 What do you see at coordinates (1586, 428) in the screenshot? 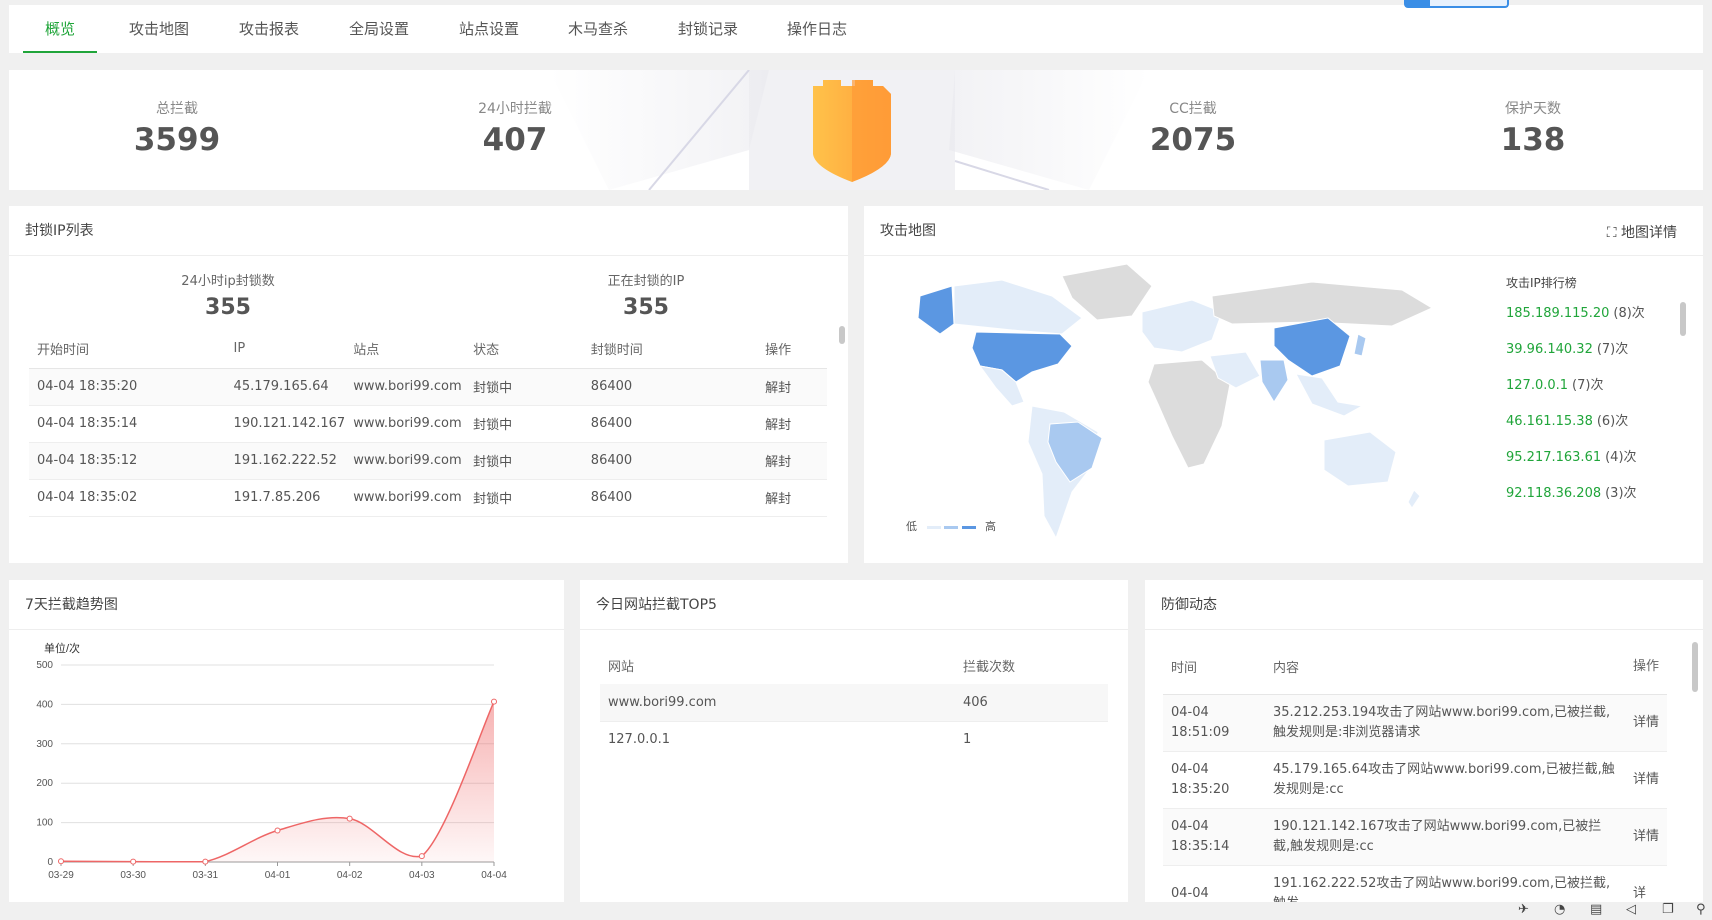
I see `list-item: 46.161.15.38 (6)次` at bounding box center [1586, 428].